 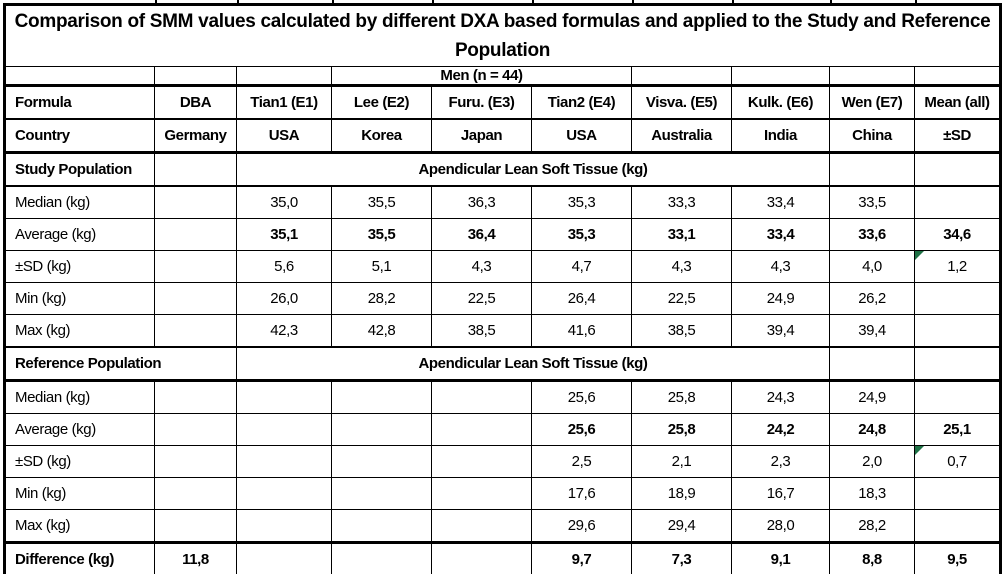 What do you see at coordinates (581, 397) in the screenshot?
I see `cell: 25,6` at bounding box center [581, 397].